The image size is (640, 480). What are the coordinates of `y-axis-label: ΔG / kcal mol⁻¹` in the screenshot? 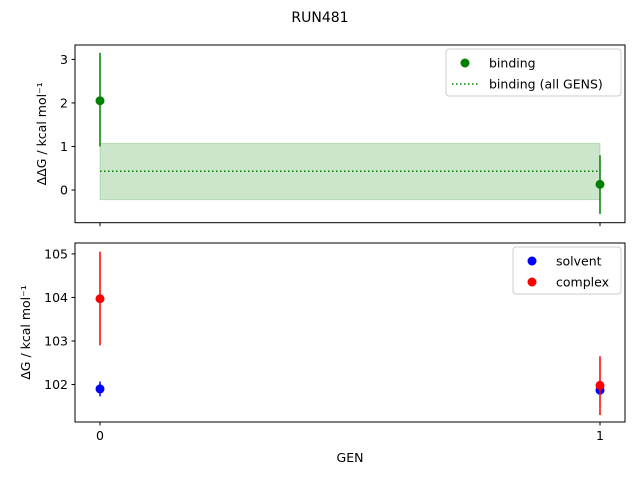 It's located at (25, 332).